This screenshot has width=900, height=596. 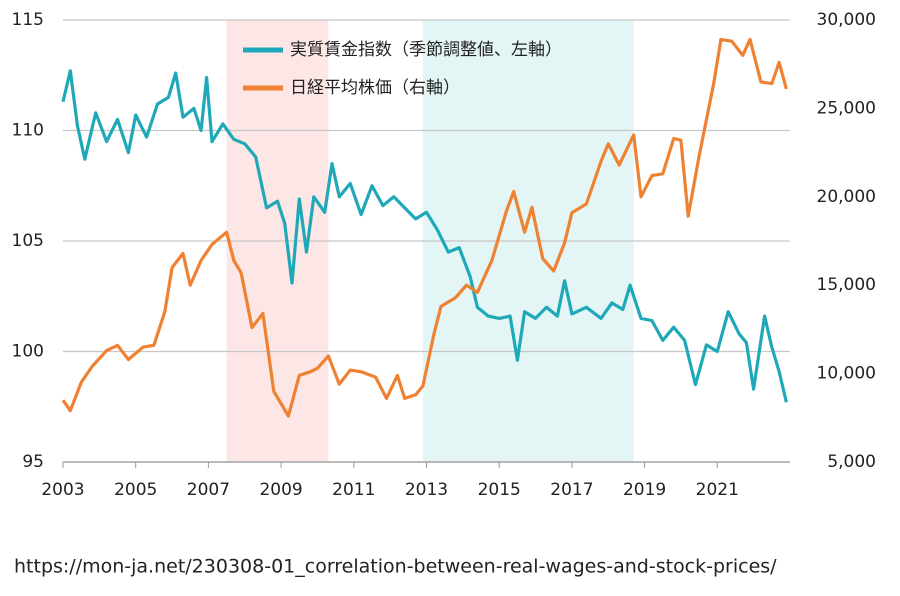 I want to click on y-tick-label: 110, so click(x=28, y=131).